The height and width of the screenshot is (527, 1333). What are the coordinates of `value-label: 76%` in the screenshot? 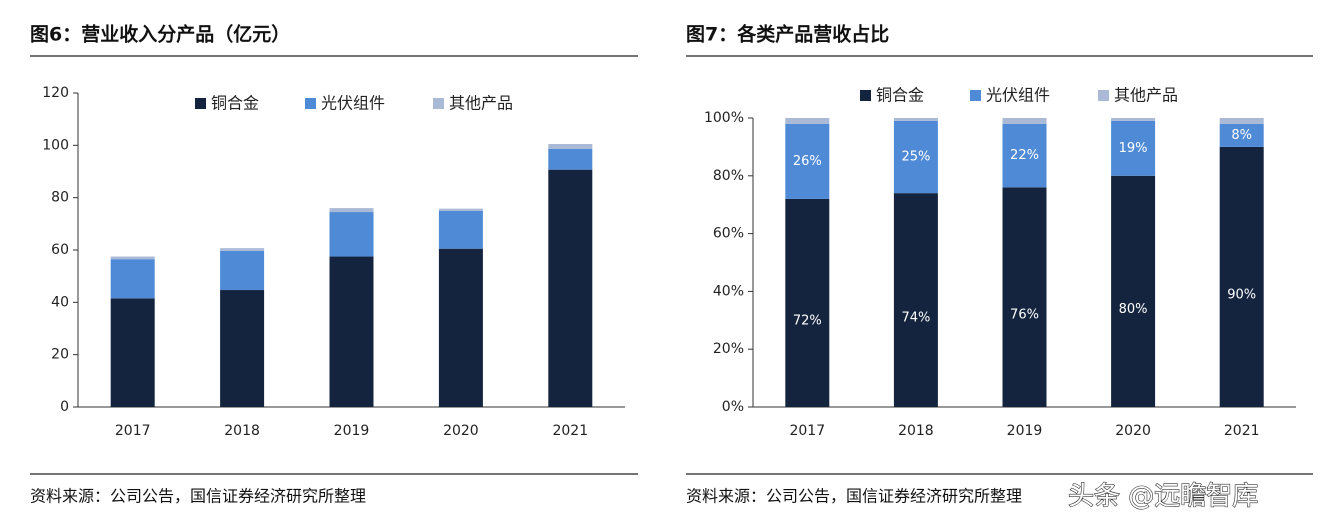 It's located at (1024, 315).